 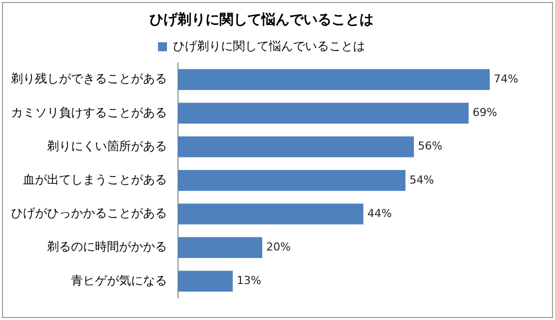 I want to click on legend-label: ひげ剃りに関して悩んでいることは, so click(x=269, y=45).